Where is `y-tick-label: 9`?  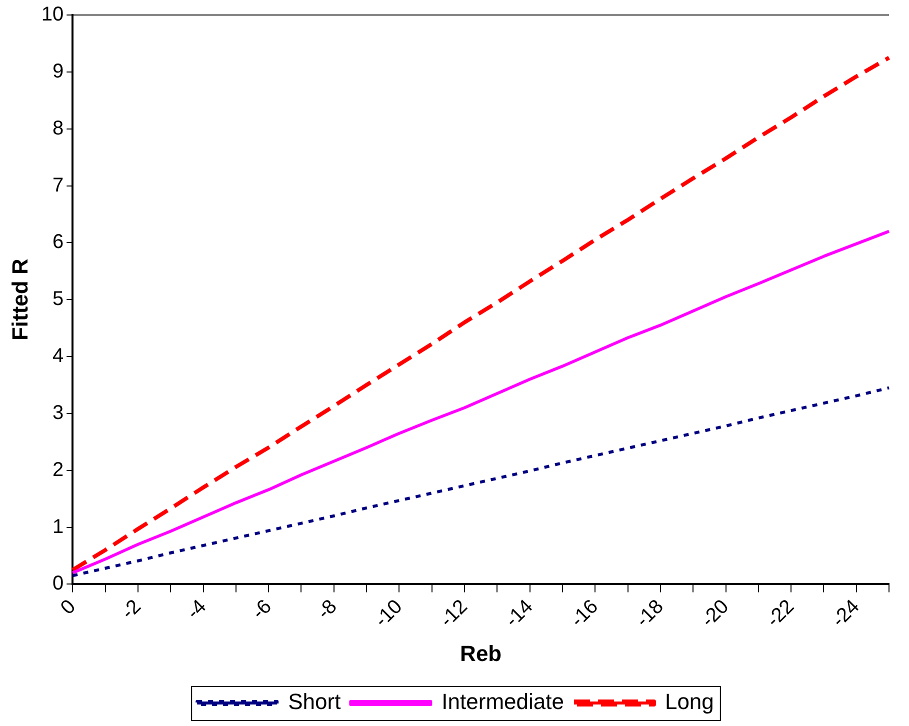 y-tick-label: 9 is located at coordinates (58, 71).